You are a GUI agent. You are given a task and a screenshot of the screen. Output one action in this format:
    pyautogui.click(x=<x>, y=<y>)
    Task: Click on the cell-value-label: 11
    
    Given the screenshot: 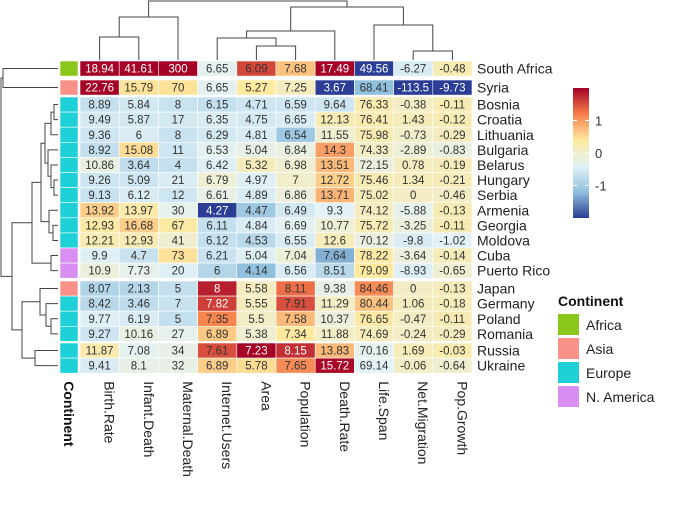 What is the action you would take?
    pyautogui.click(x=178, y=151)
    